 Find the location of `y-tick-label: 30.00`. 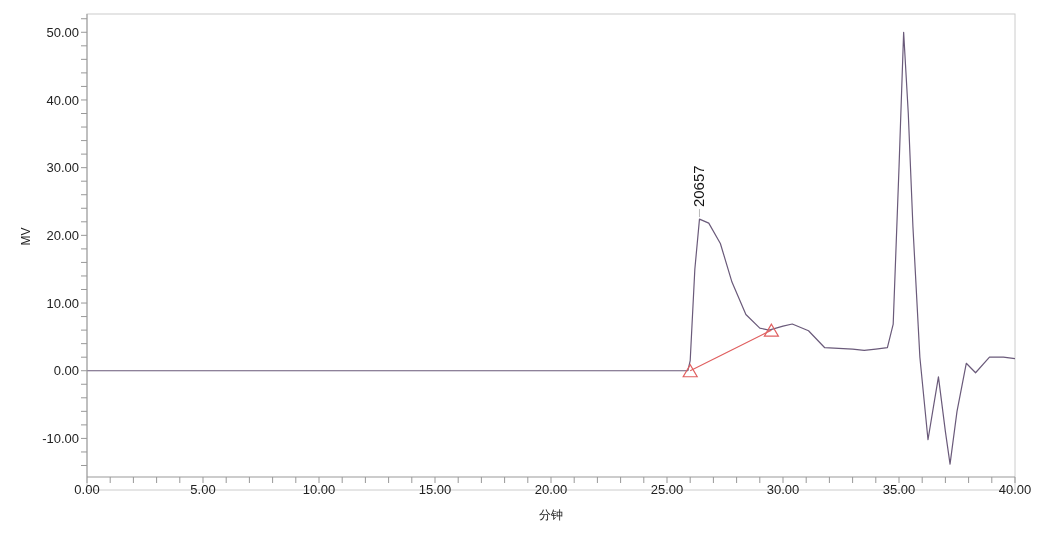

y-tick-label: 30.00 is located at coordinates (62, 168).